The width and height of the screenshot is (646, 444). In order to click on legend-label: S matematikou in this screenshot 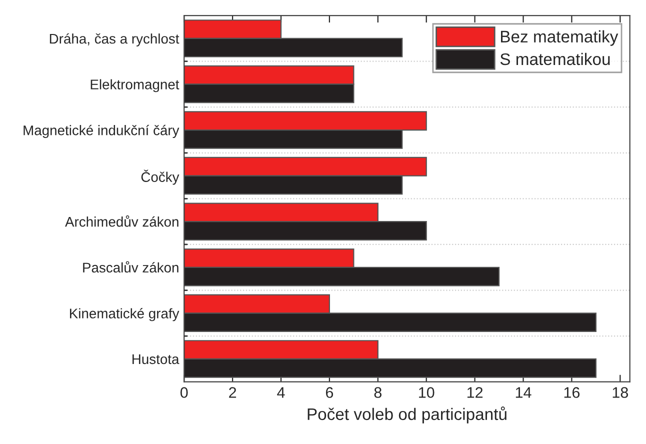, I will do `click(555, 59)`.